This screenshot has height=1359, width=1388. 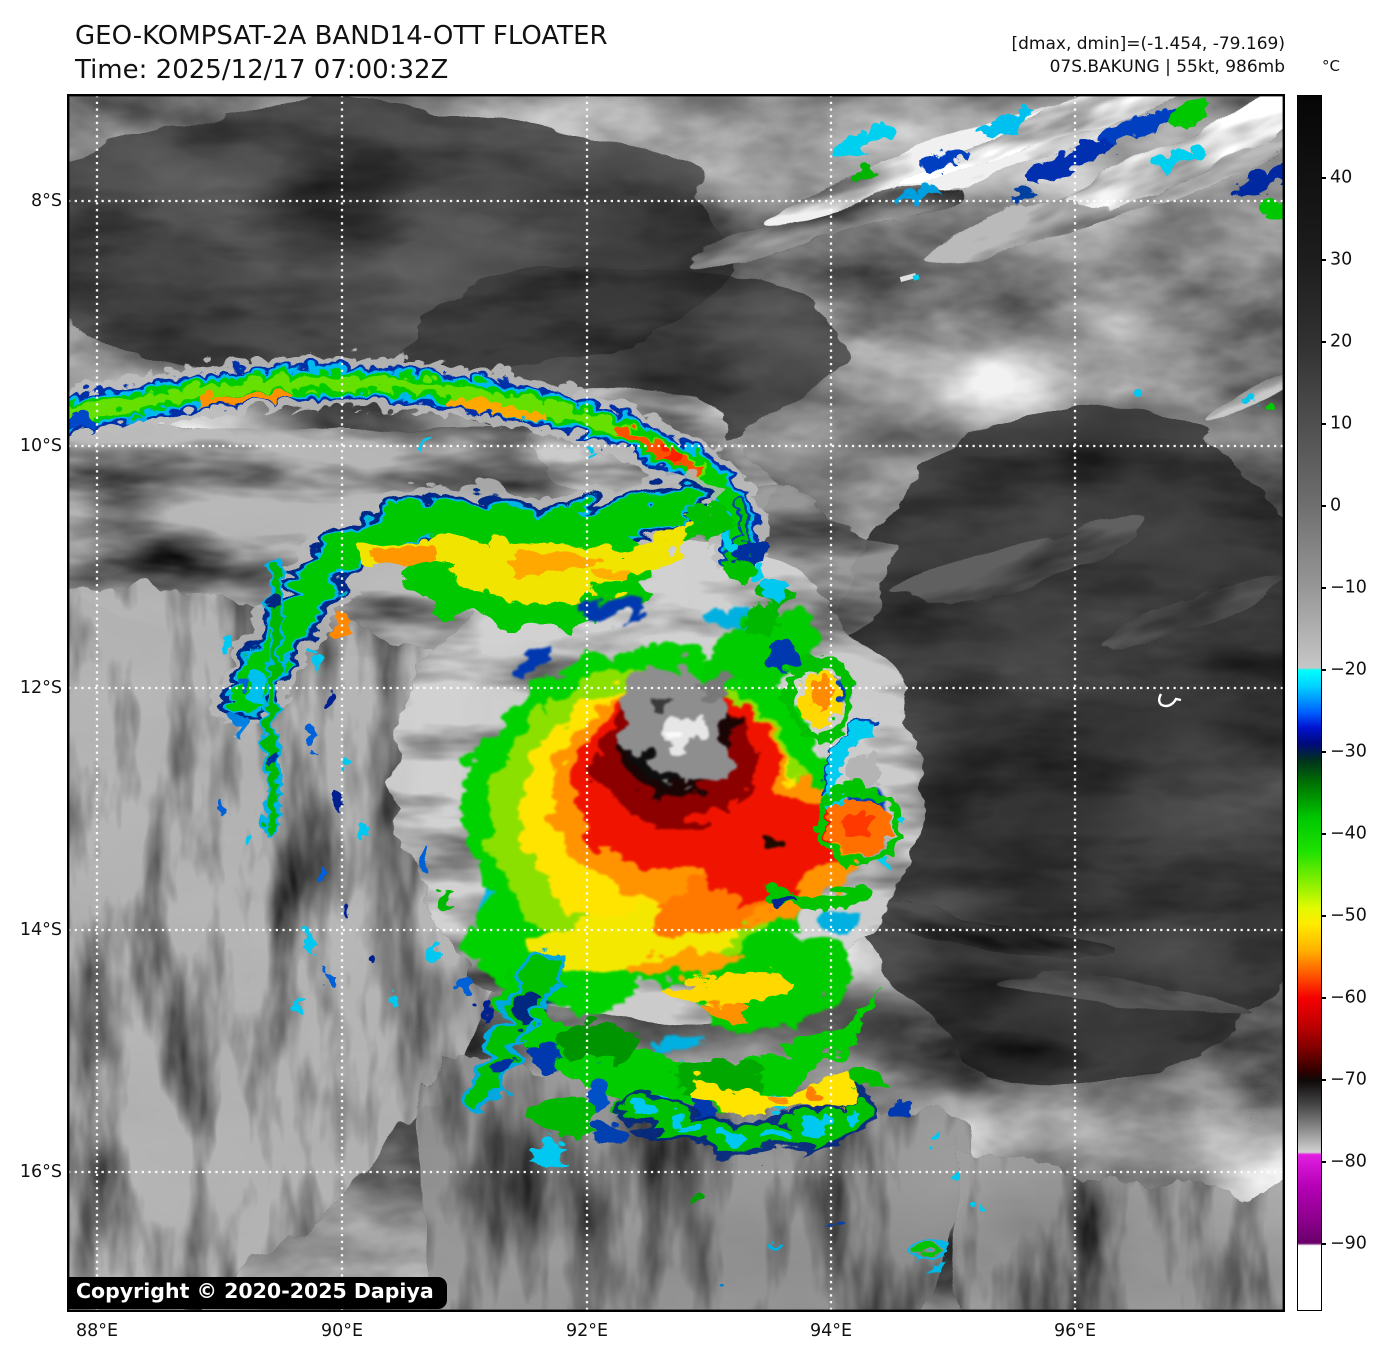 What do you see at coordinates (415, 460) in the screenshot?
I see `northern-spiral-band` at bounding box center [415, 460].